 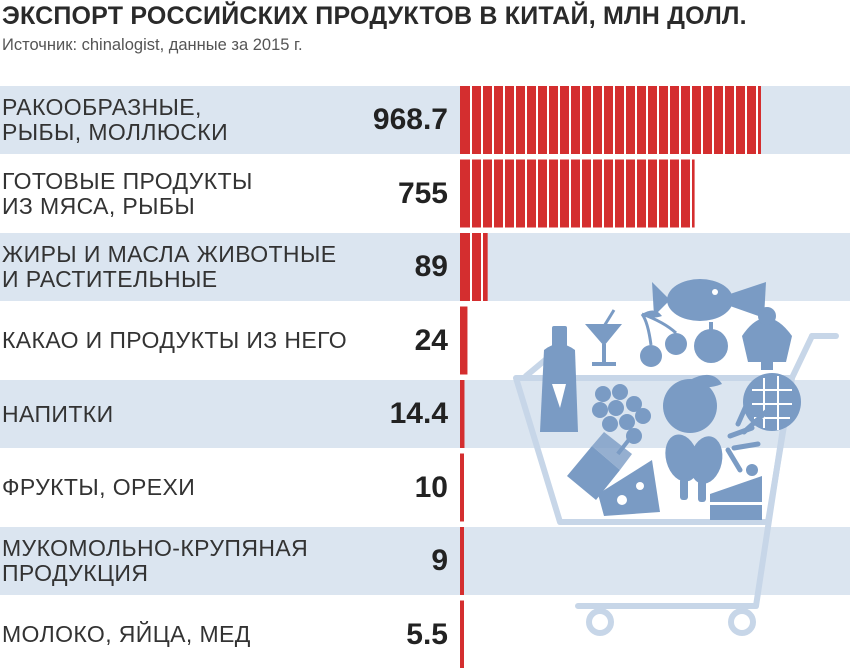 I want to click on cake-icon, so click(x=736, y=492).